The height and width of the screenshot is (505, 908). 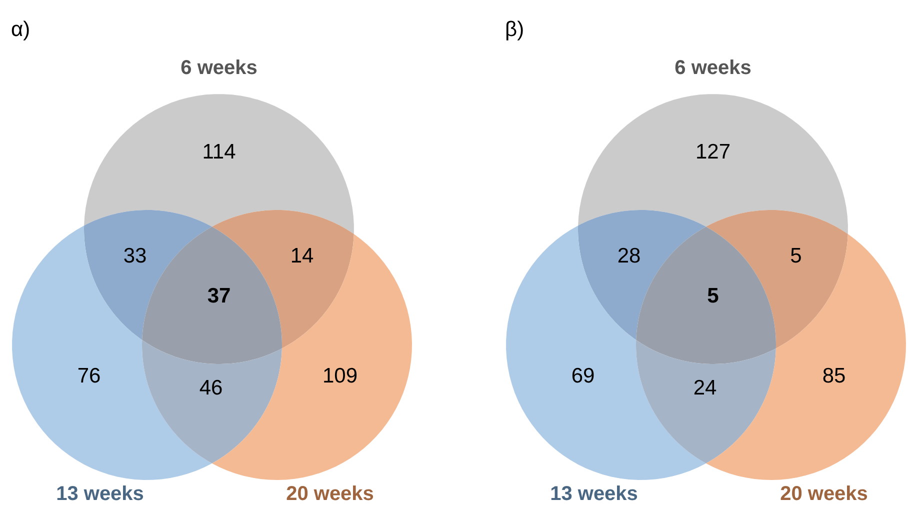 What do you see at coordinates (20, 29) in the screenshot?
I see `text: α)` at bounding box center [20, 29].